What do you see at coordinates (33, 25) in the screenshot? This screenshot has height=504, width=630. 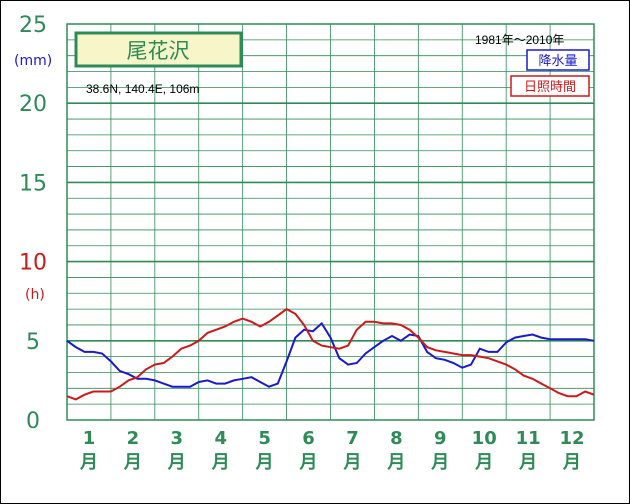 I see `y-tick-label: 25` at bounding box center [33, 25].